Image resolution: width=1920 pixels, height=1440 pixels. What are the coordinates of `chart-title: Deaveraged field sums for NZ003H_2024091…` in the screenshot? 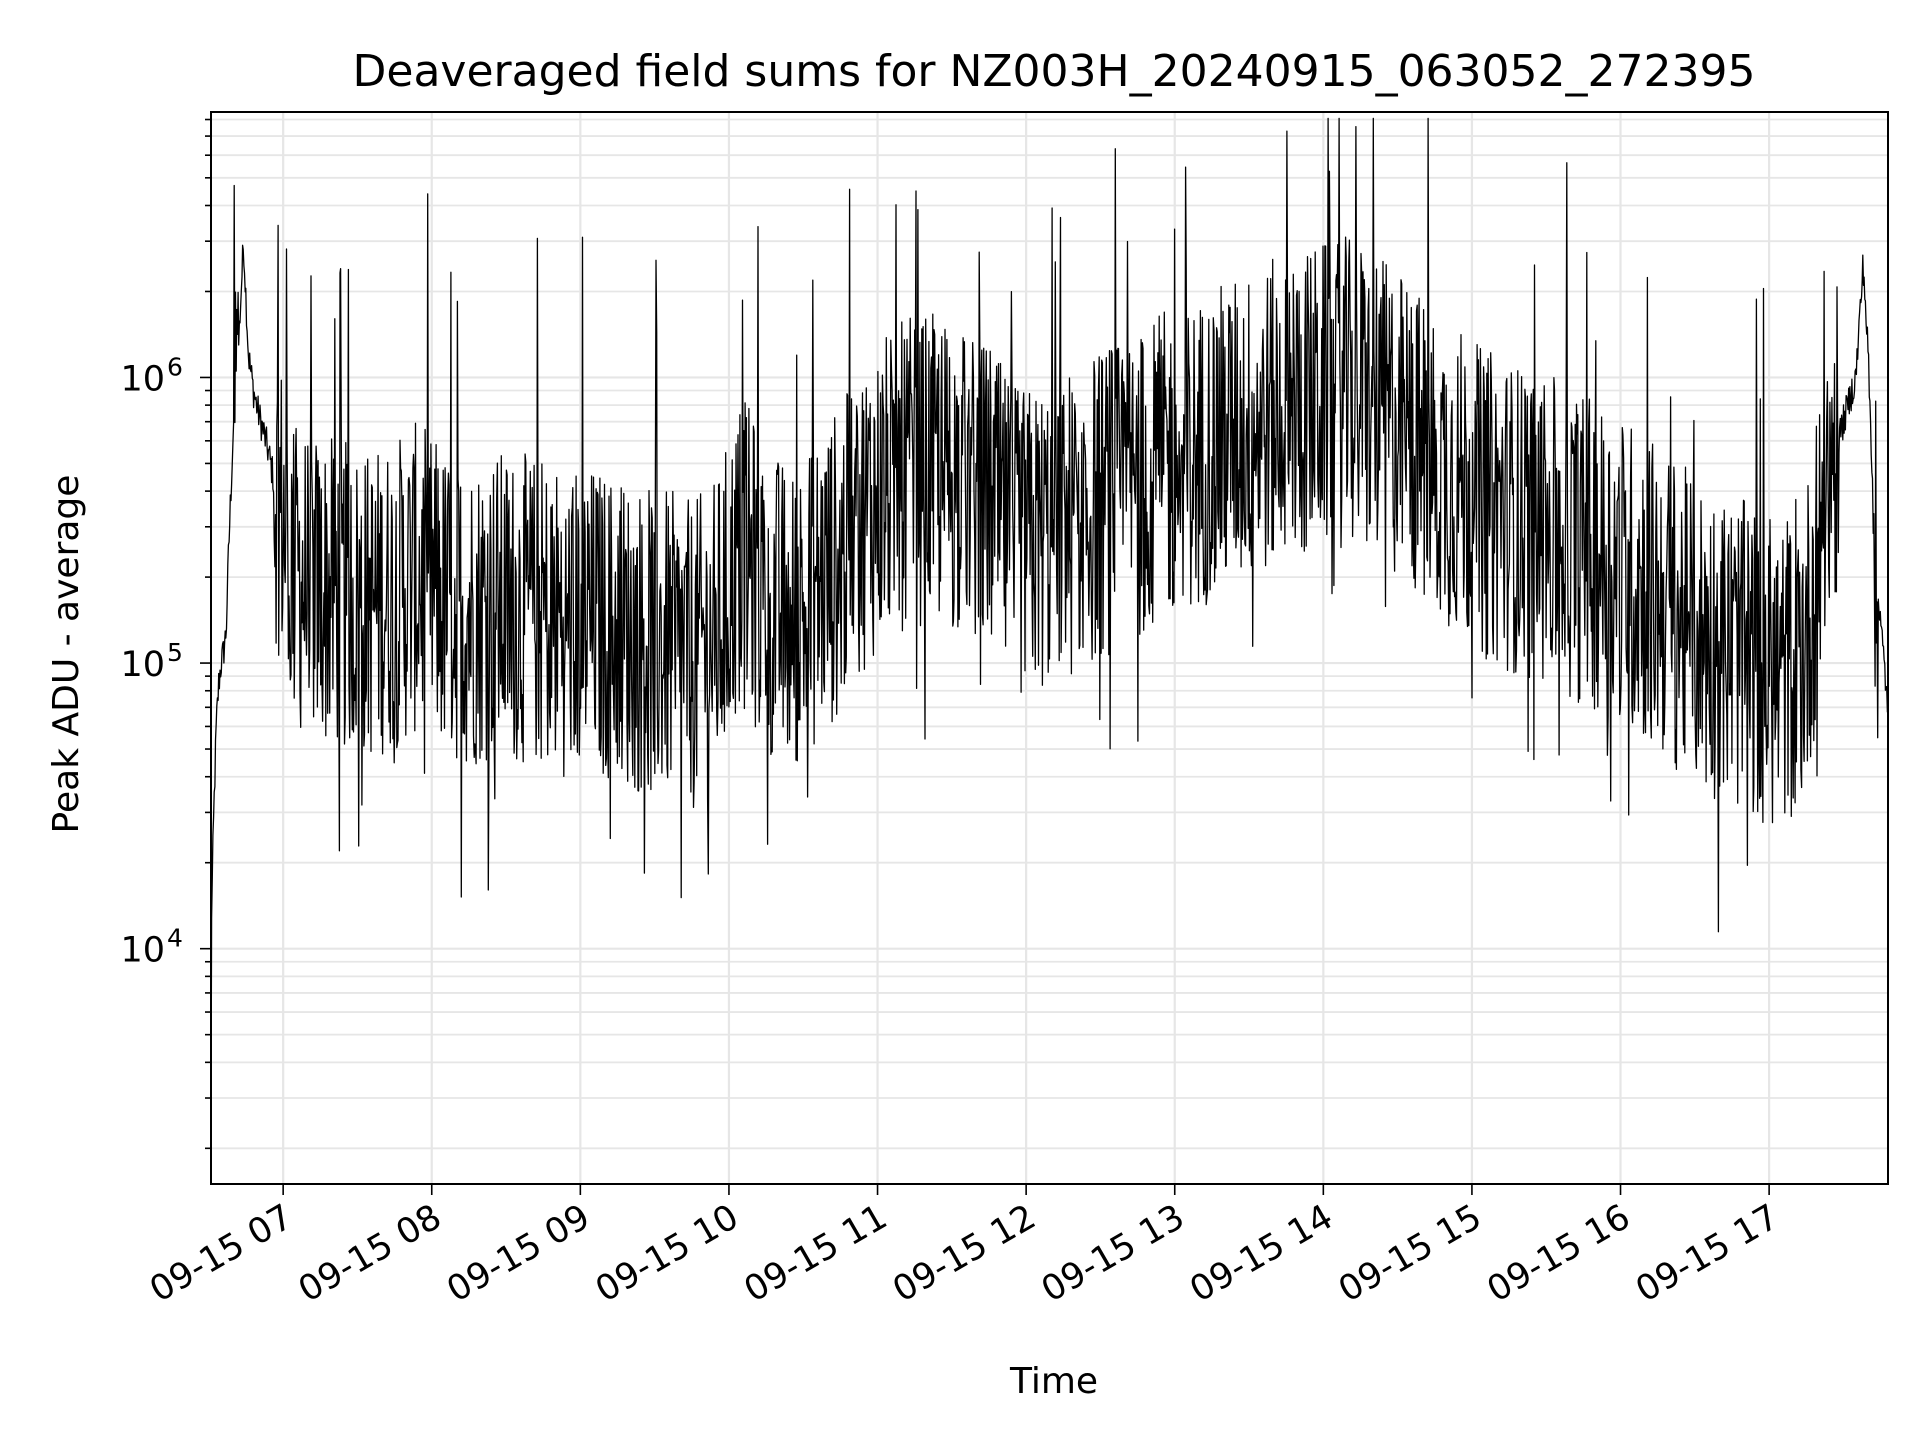 It's located at (1054, 71).